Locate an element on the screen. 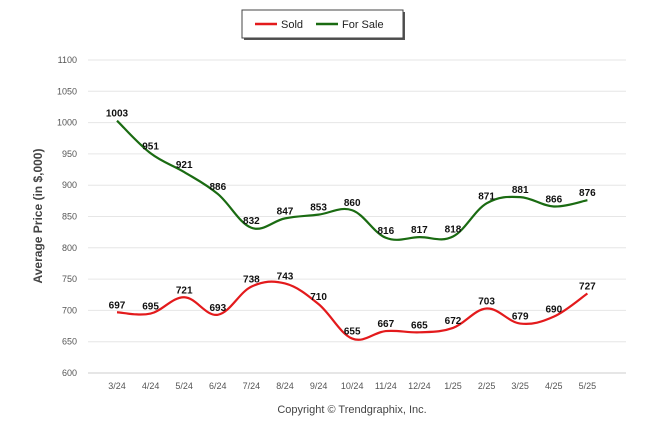  data-label-for-sale: 871 is located at coordinates (486, 196).